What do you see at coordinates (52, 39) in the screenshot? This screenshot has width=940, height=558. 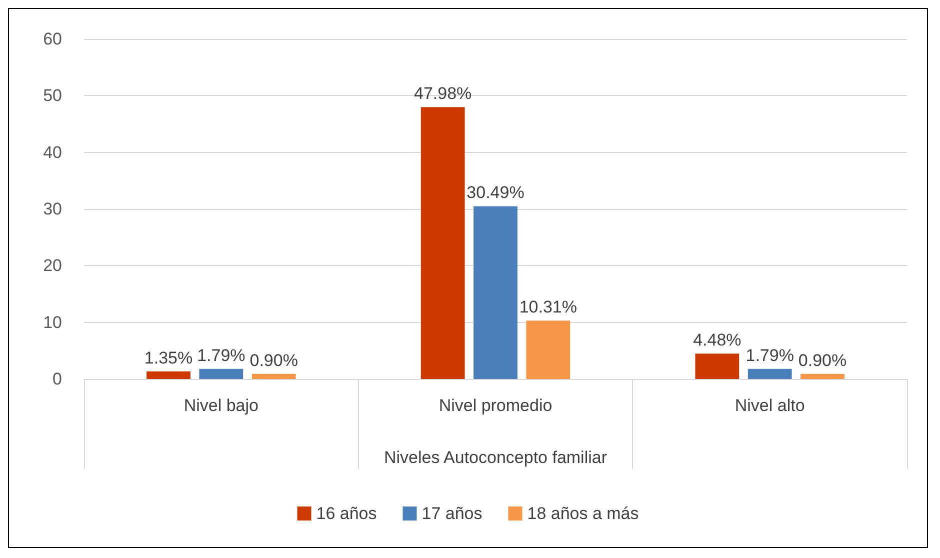 I see `y-tick-label: 60` at bounding box center [52, 39].